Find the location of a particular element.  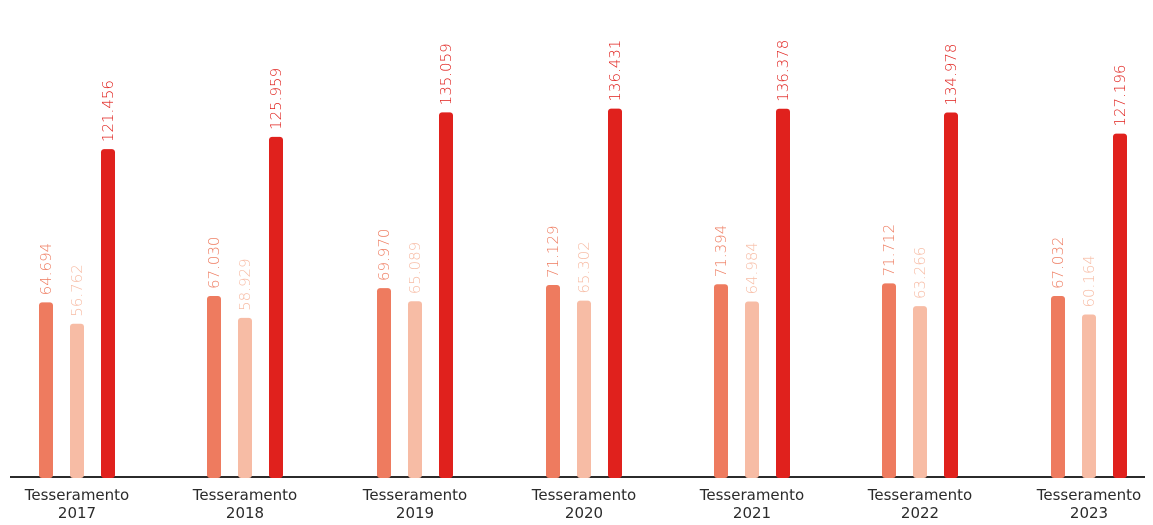

data-label-2019-series-2: 65.089 is located at coordinates (415, 268).